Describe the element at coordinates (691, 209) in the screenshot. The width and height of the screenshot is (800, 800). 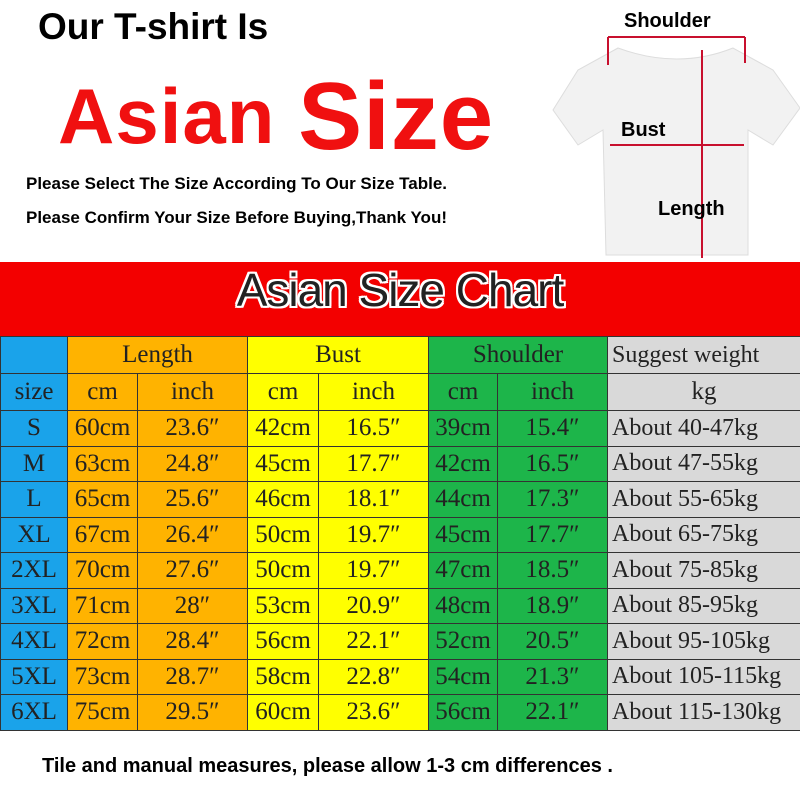
I see `length-label: Length` at that location.